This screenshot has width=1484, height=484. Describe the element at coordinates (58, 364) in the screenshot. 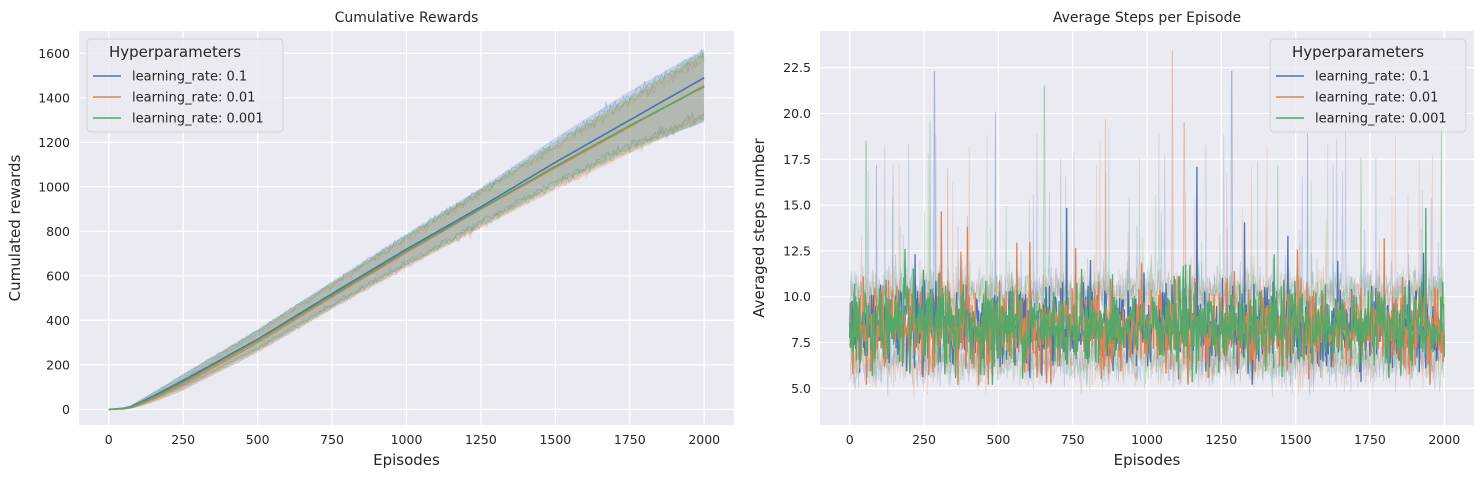

I see `y-tick-label: 200` at that location.